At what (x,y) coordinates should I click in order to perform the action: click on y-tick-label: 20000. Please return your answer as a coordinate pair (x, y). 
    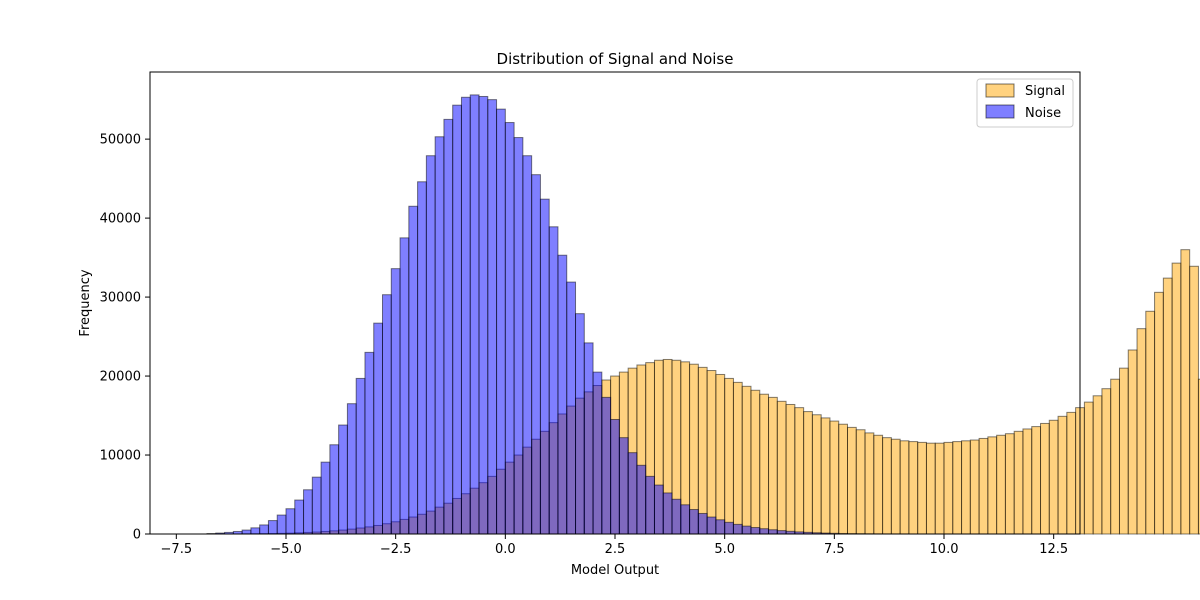
    Looking at the image, I should click on (120, 377).